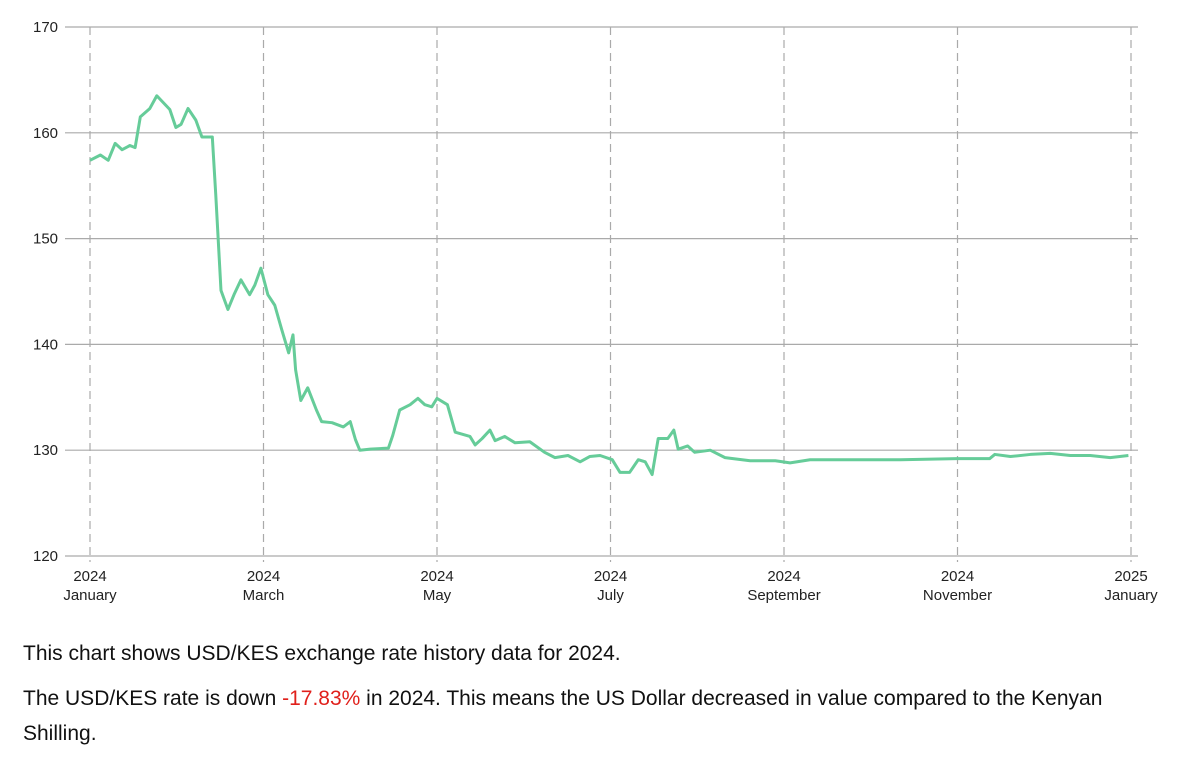  What do you see at coordinates (957, 586) in the screenshot?
I see `x-tick-label: 2024 November` at bounding box center [957, 586].